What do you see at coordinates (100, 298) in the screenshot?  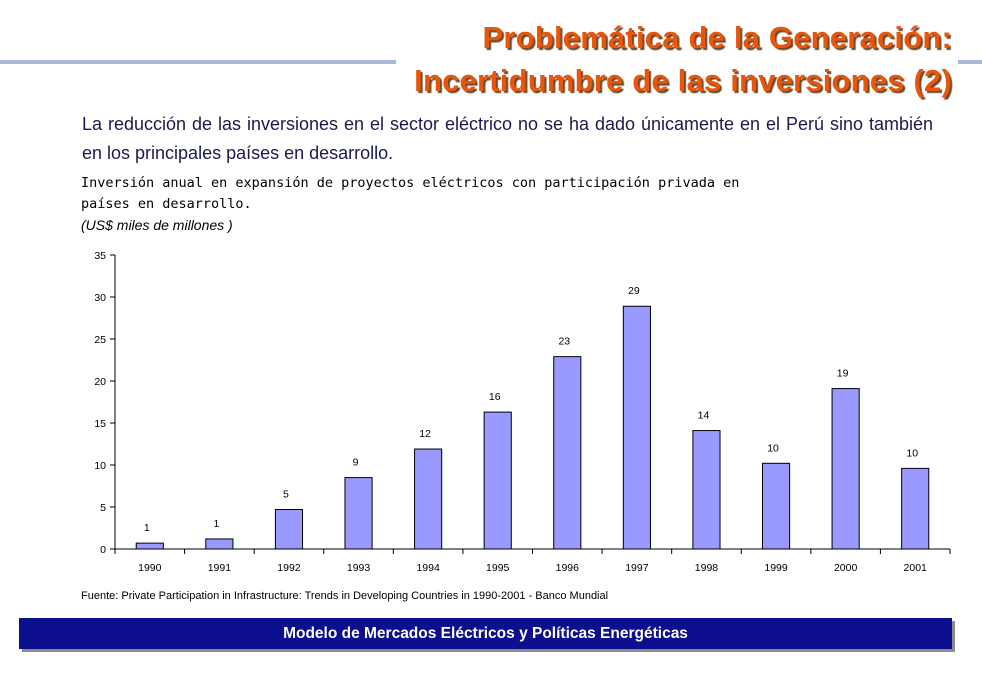 I see `y-tick-label: 30` at bounding box center [100, 298].